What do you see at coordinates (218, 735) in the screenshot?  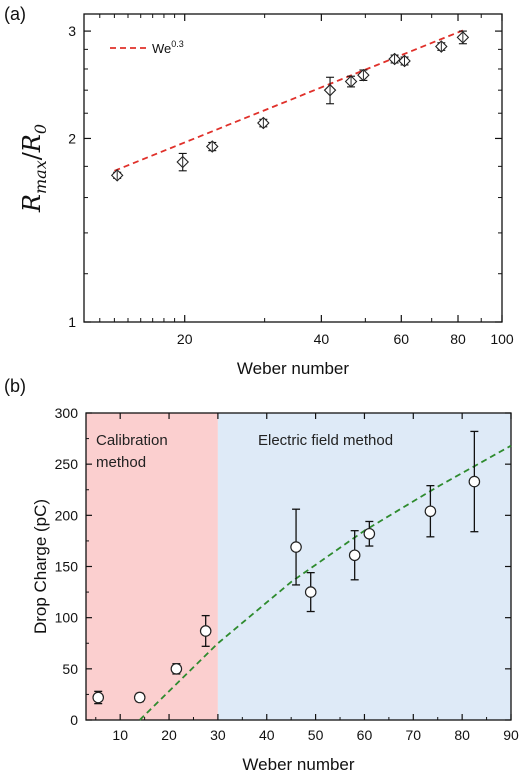 I see `x-tick-label-b: 30` at bounding box center [218, 735].